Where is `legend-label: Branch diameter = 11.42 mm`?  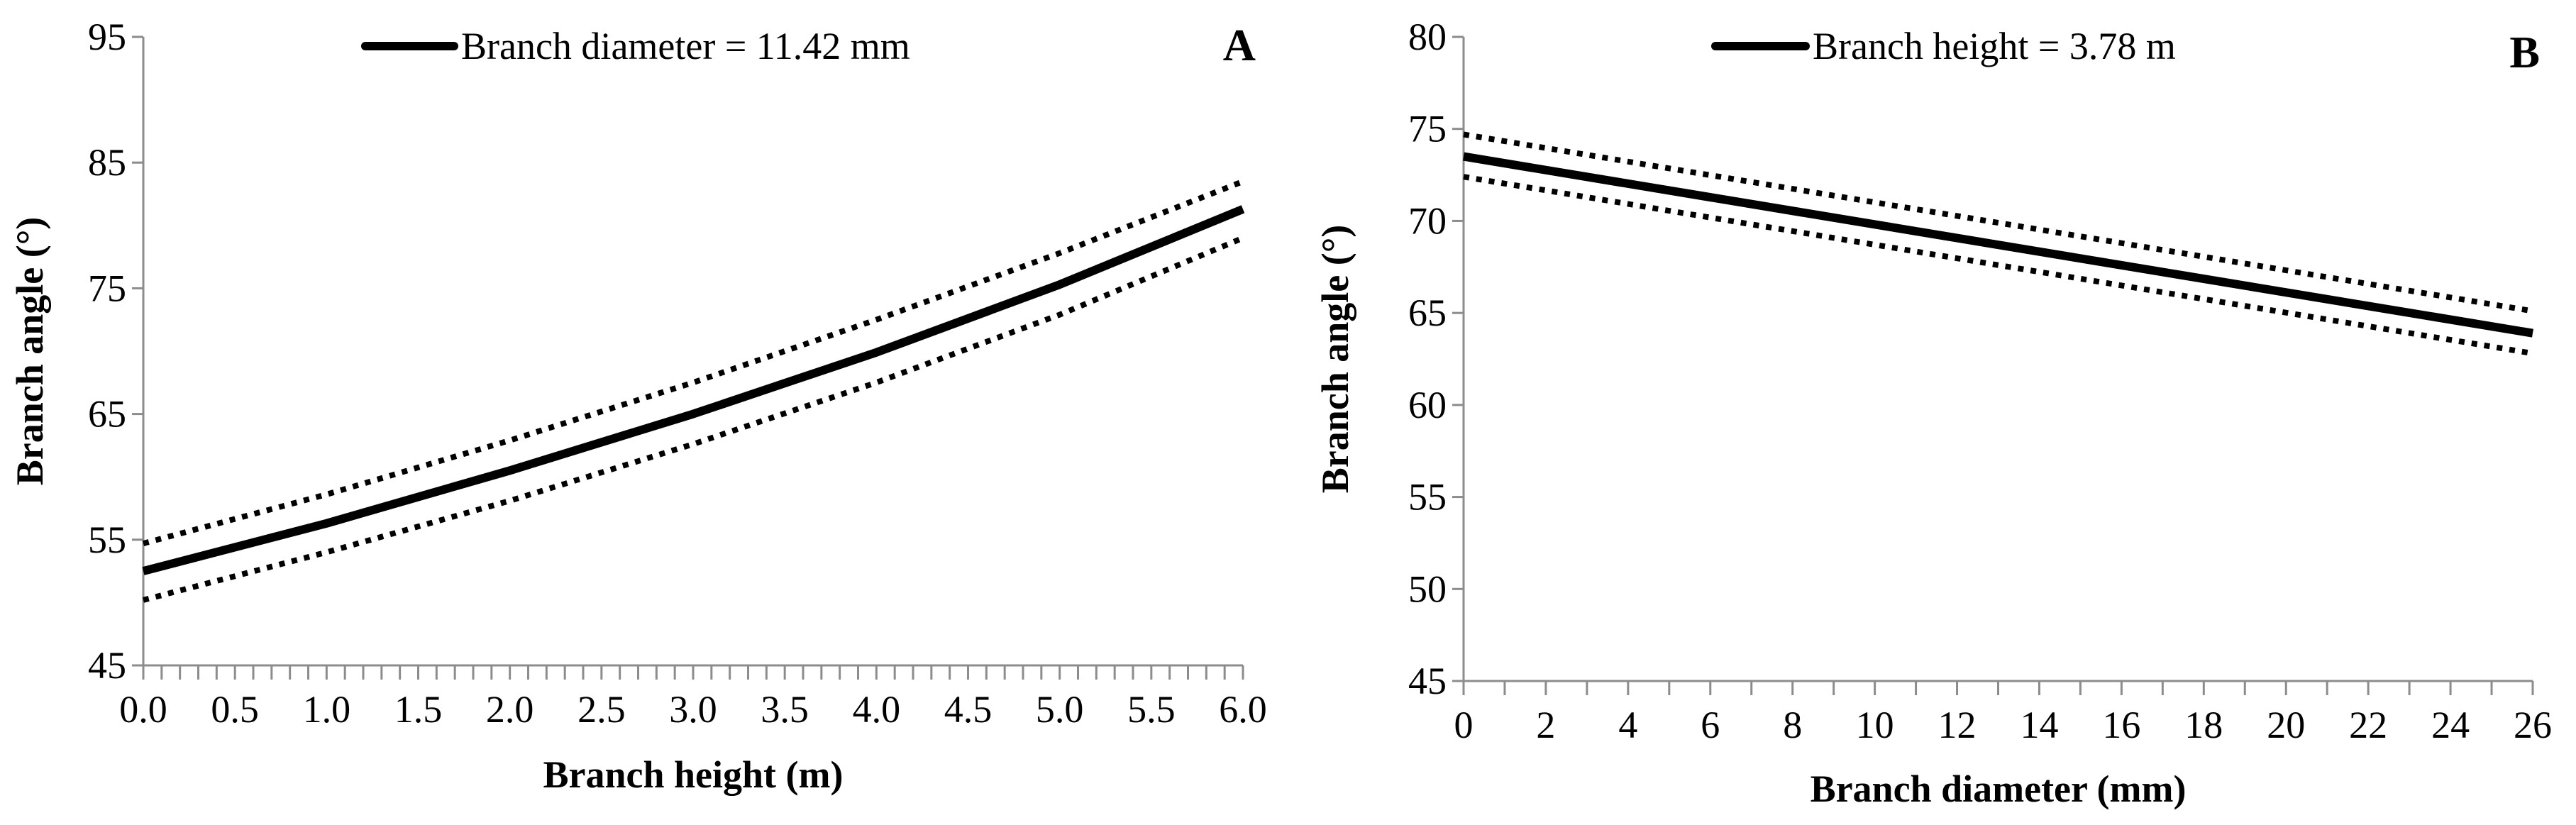 legend-label: Branch diameter = 11.42 mm is located at coordinates (685, 46).